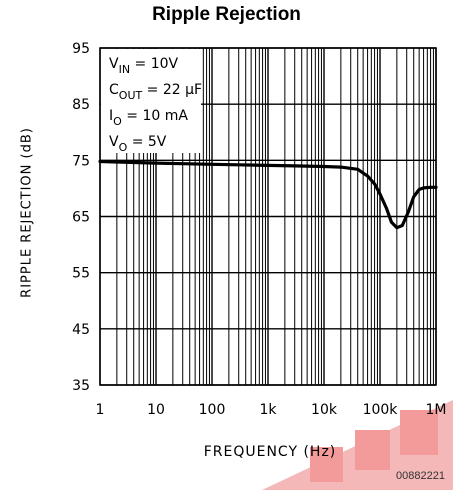 The width and height of the screenshot is (453, 490). What do you see at coordinates (148, 118) in the screenshot?
I see `condition-label: IO = 10 mA` at bounding box center [148, 118].